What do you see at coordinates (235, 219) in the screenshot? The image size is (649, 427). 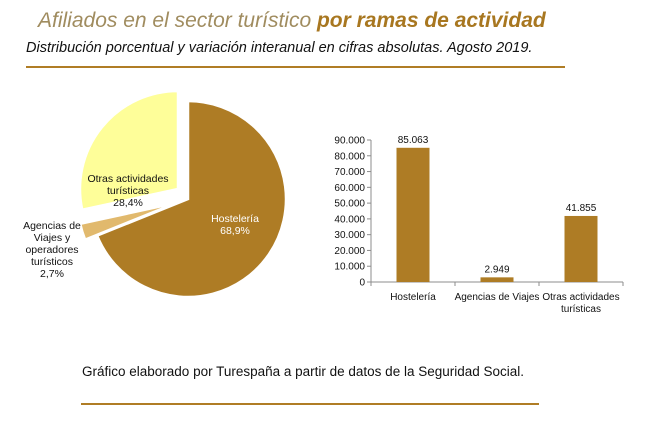 I see `pie-label-hosteleria-line: Hostelería` at bounding box center [235, 219].